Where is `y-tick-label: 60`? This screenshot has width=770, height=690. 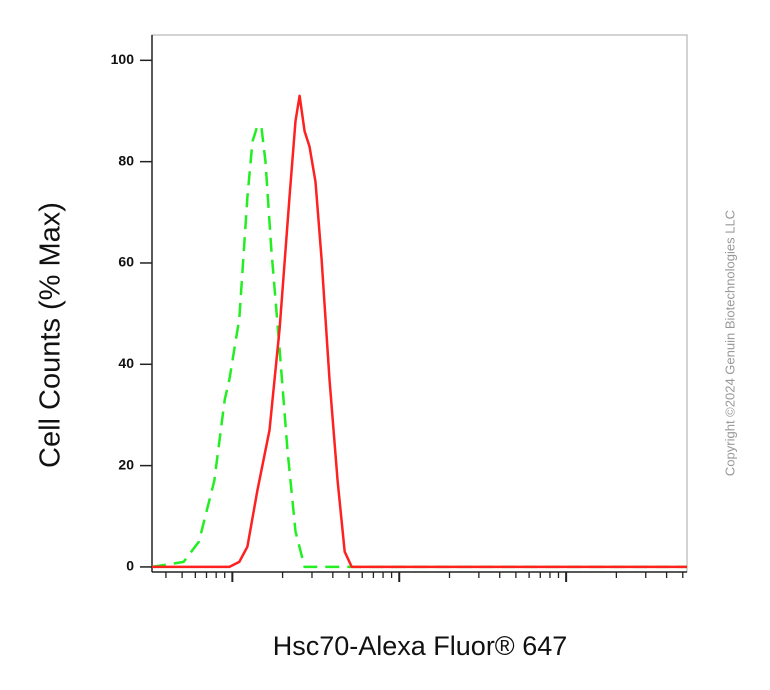 y-tick-label: 60 is located at coordinates (126, 262).